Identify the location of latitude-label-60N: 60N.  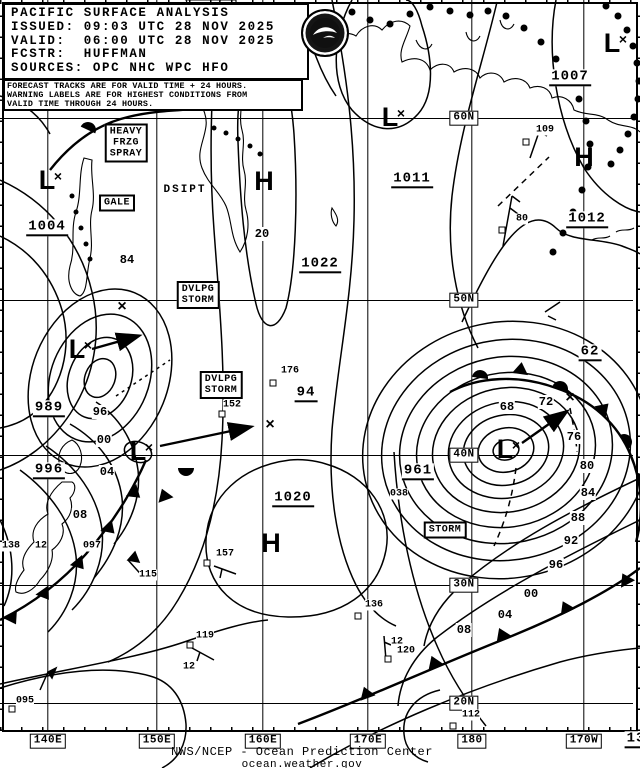
(464, 118).